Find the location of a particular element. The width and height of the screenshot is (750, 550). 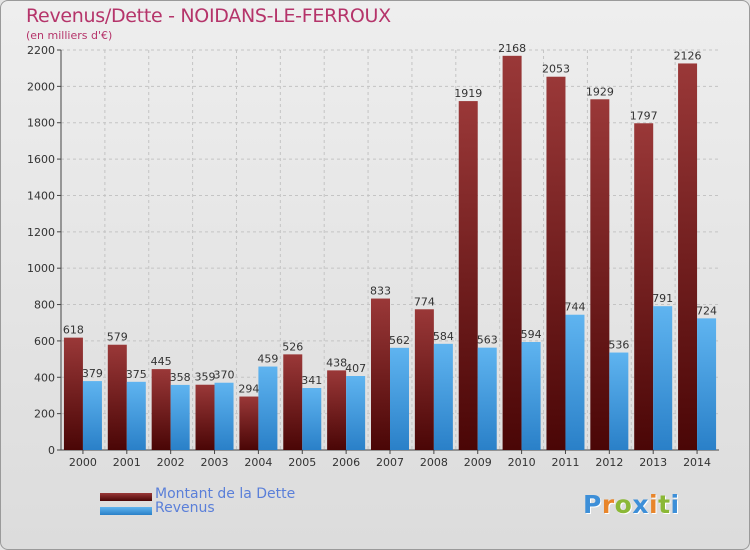

x-tick-label: 2012 is located at coordinates (609, 462).